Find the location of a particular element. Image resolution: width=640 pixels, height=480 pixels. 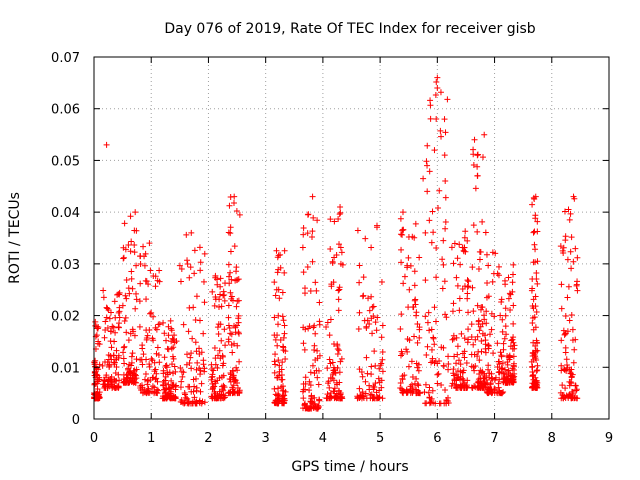

x-tick-label: 1 is located at coordinates (151, 438).